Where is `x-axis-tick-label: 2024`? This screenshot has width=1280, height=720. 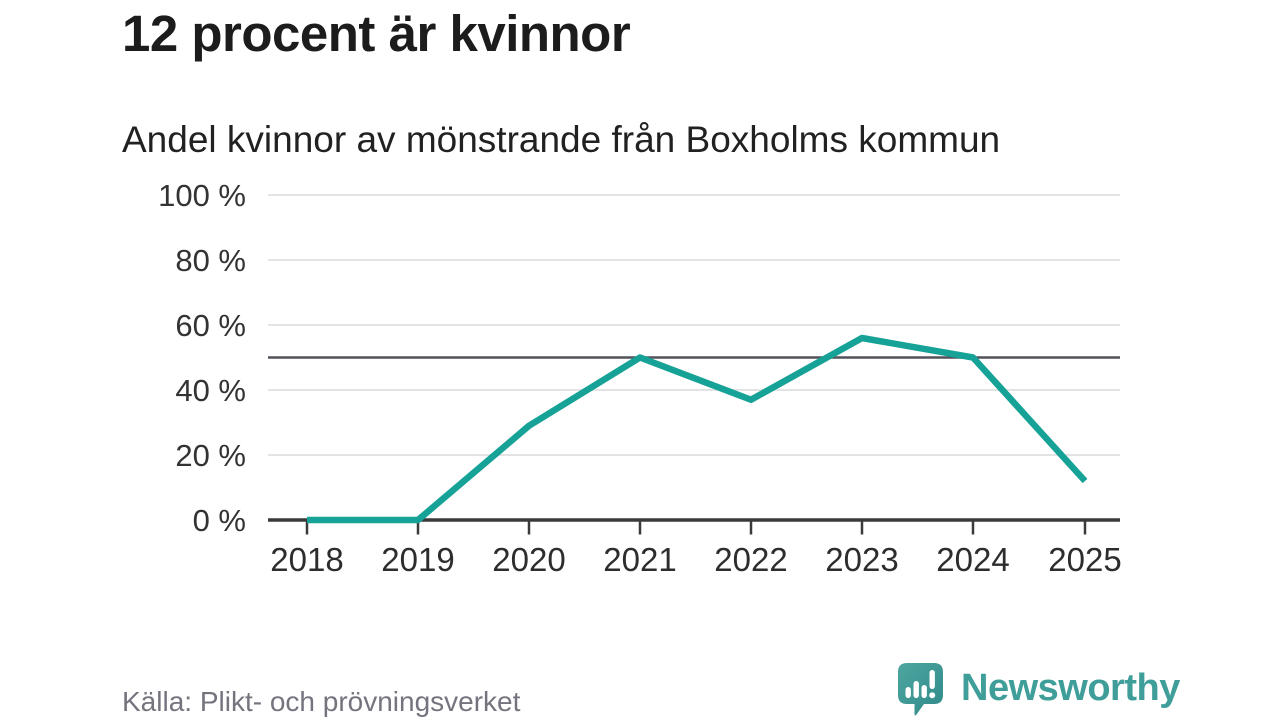 x-axis-tick-label: 2024 is located at coordinates (972, 559).